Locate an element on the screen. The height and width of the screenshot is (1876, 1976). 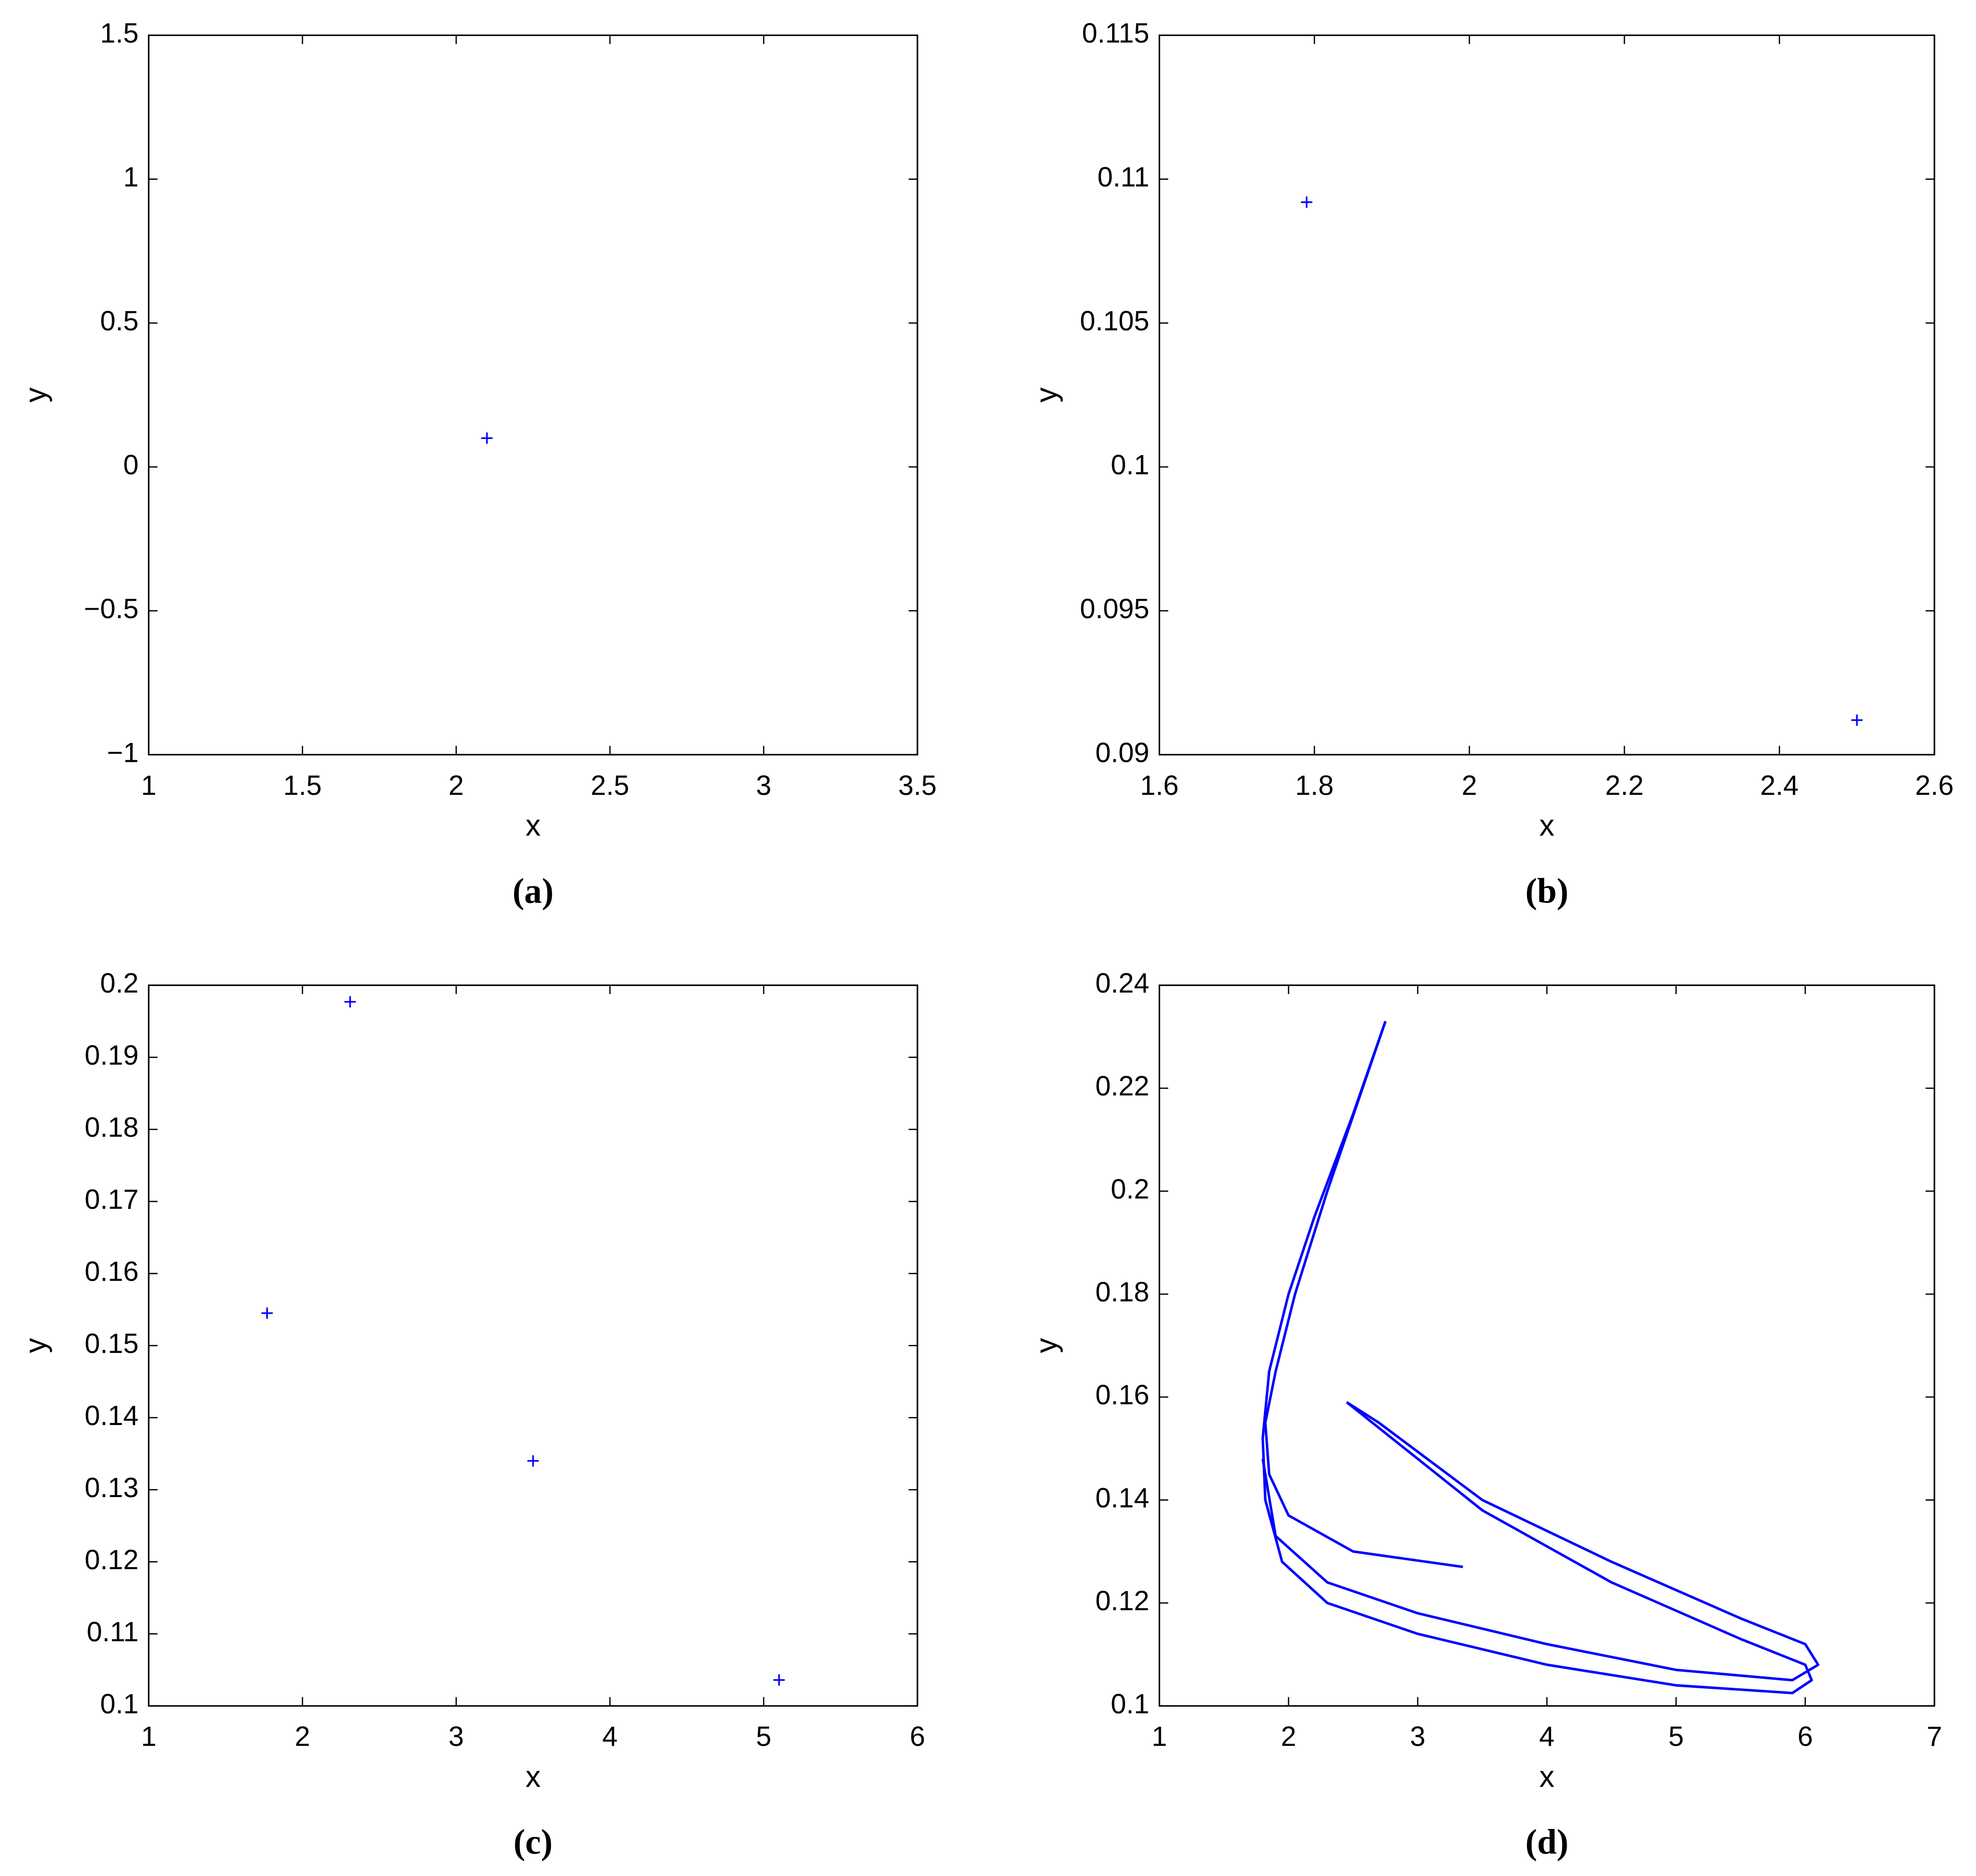
y-tick-label: 1.5 is located at coordinates (119, 33).